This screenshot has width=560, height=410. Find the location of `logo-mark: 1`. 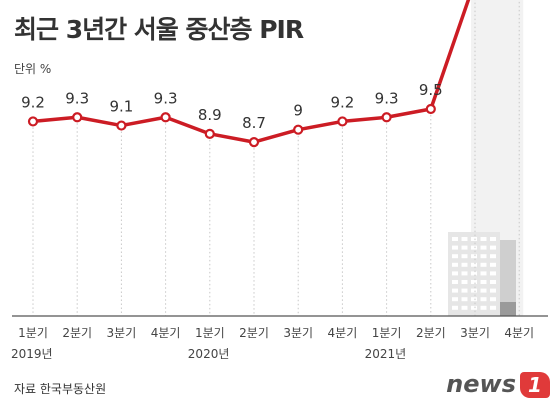

logo-mark: 1 is located at coordinates (535, 385).